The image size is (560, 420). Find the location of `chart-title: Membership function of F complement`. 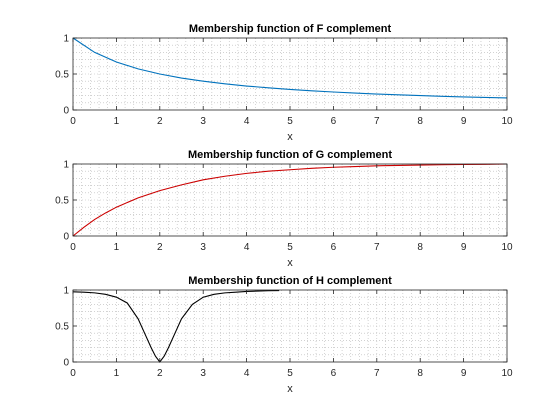

chart-title: Membership function of F complement is located at coordinates (290, 29).